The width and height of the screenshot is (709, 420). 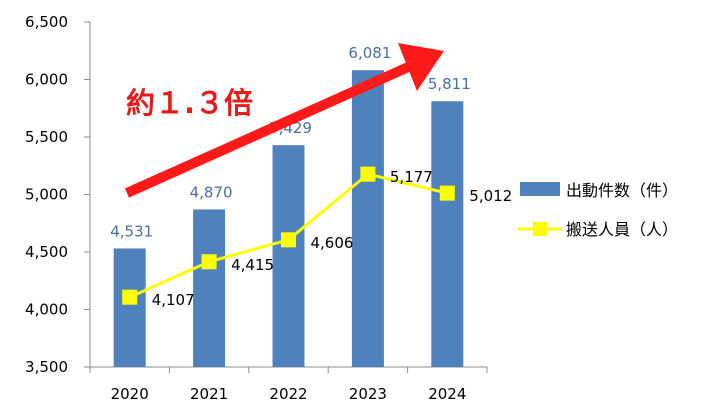 What do you see at coordinates (46, 80) in the screenshot?
I see `y-tick-label: 6,000` at bounding box center [46, 80].